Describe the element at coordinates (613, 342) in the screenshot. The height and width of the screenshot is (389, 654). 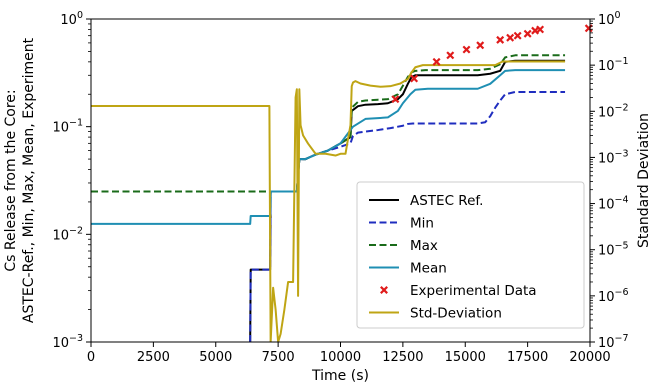
I see `y2-tick-label: 10⁻⁷` at that location.